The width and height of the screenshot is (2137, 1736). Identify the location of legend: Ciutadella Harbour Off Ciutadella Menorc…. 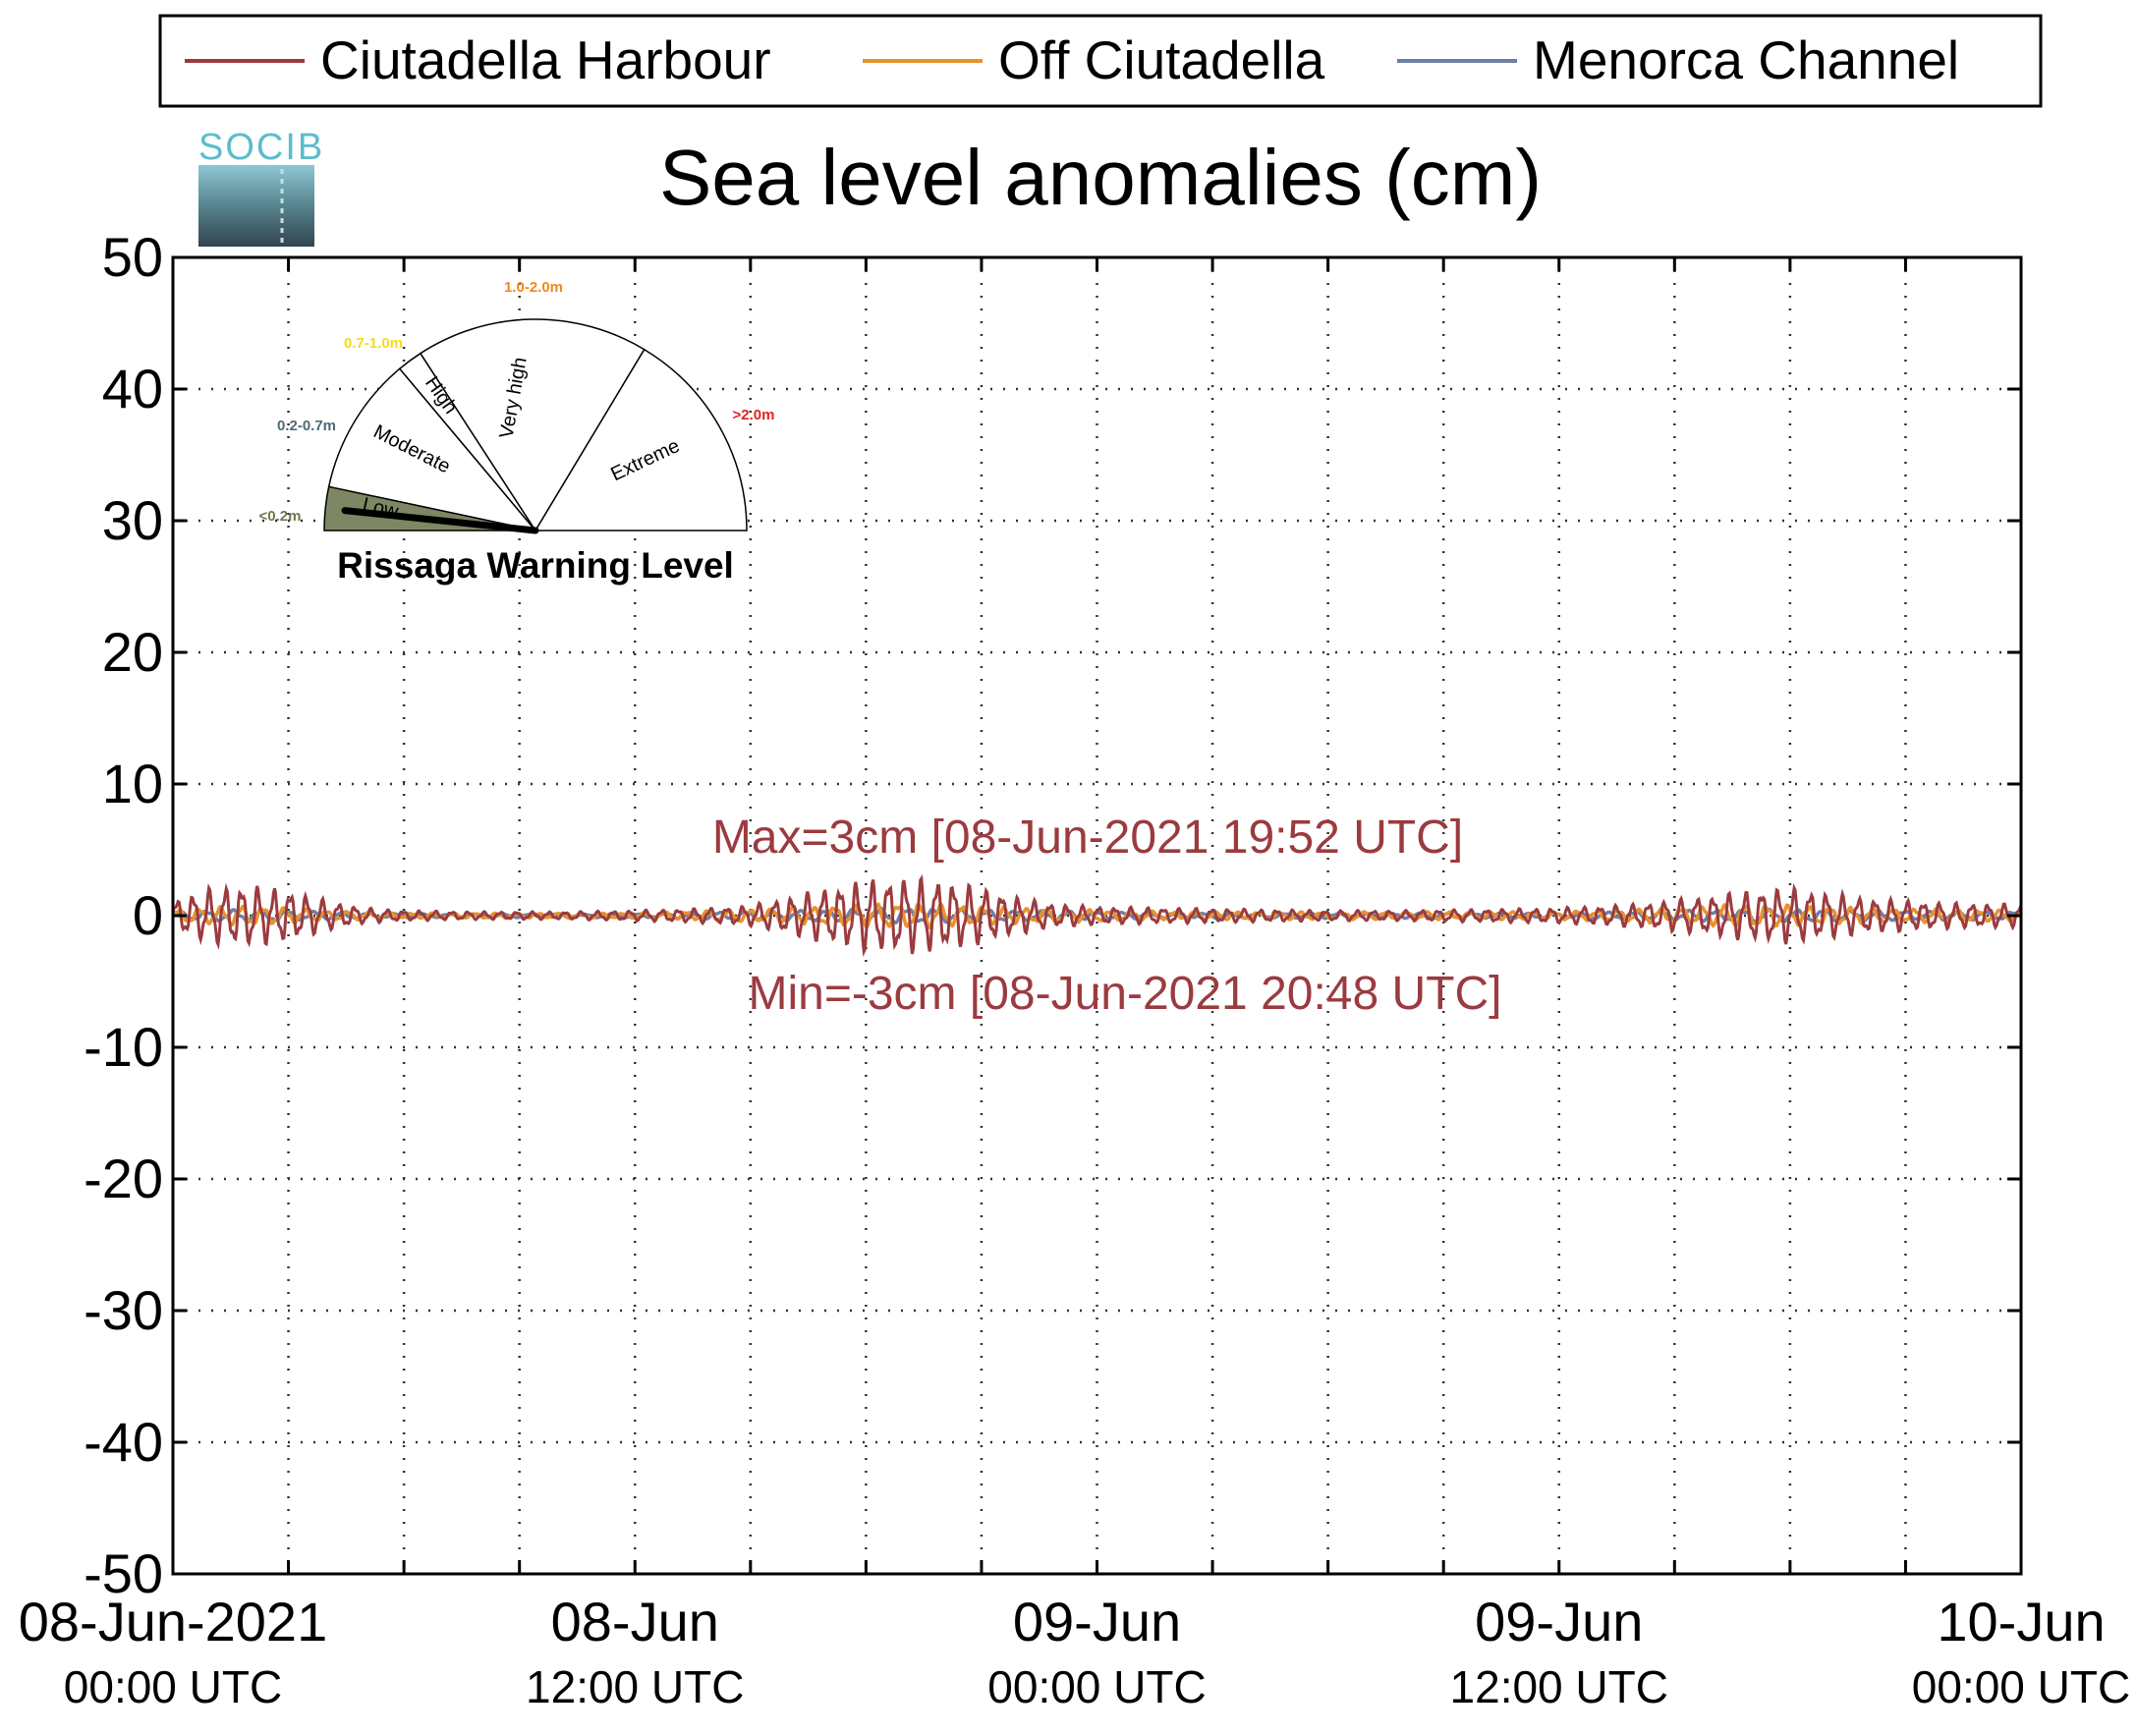
(1100, 61).